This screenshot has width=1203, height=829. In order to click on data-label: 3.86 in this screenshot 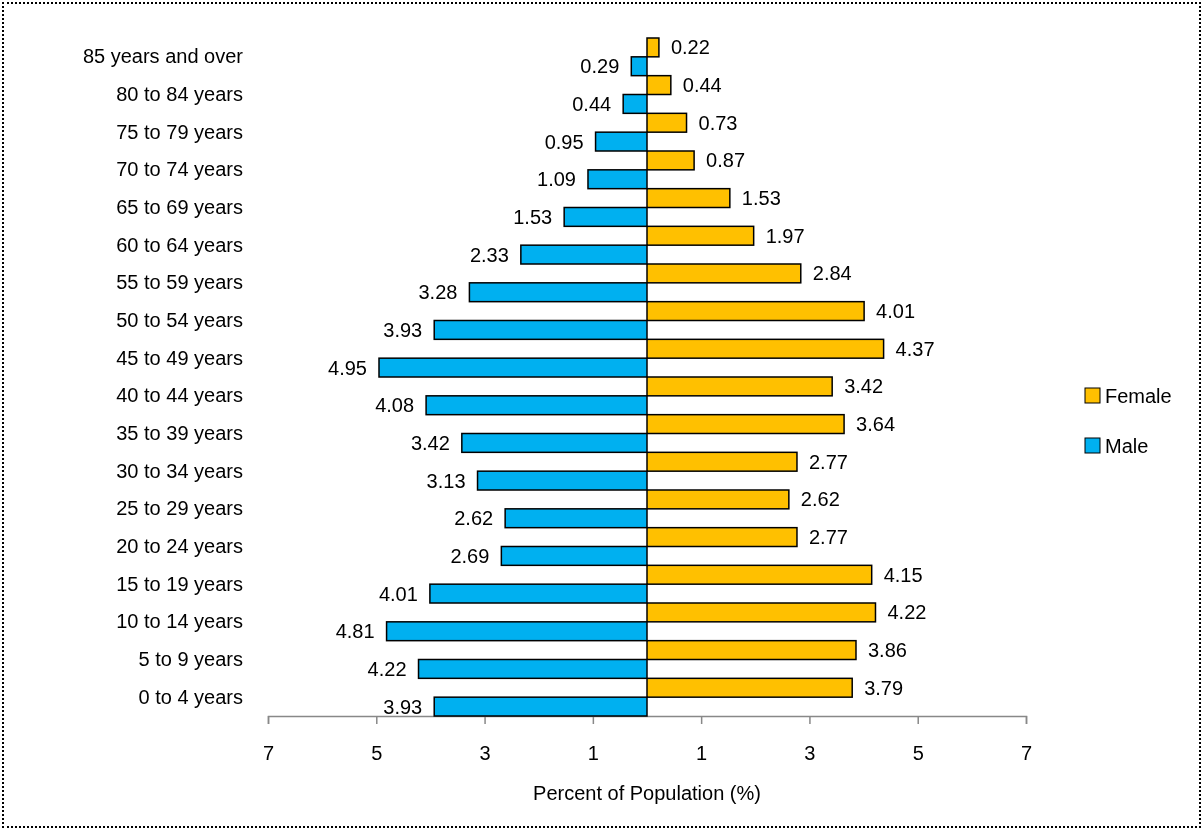, I will do `click(887, 650)`.